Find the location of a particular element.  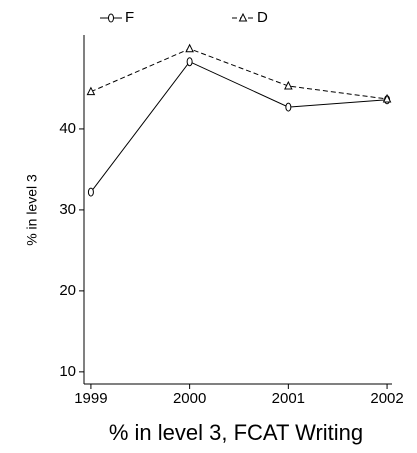

x-tick-label: 2001 is located at coordinates (288, 398).